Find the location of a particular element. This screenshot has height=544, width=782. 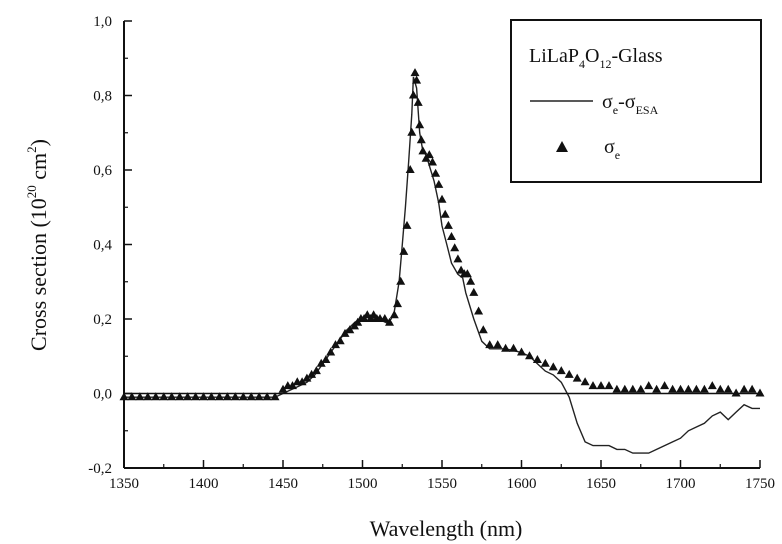

y-axis-title-sup2: 2 is located at coordinates (31, 149).